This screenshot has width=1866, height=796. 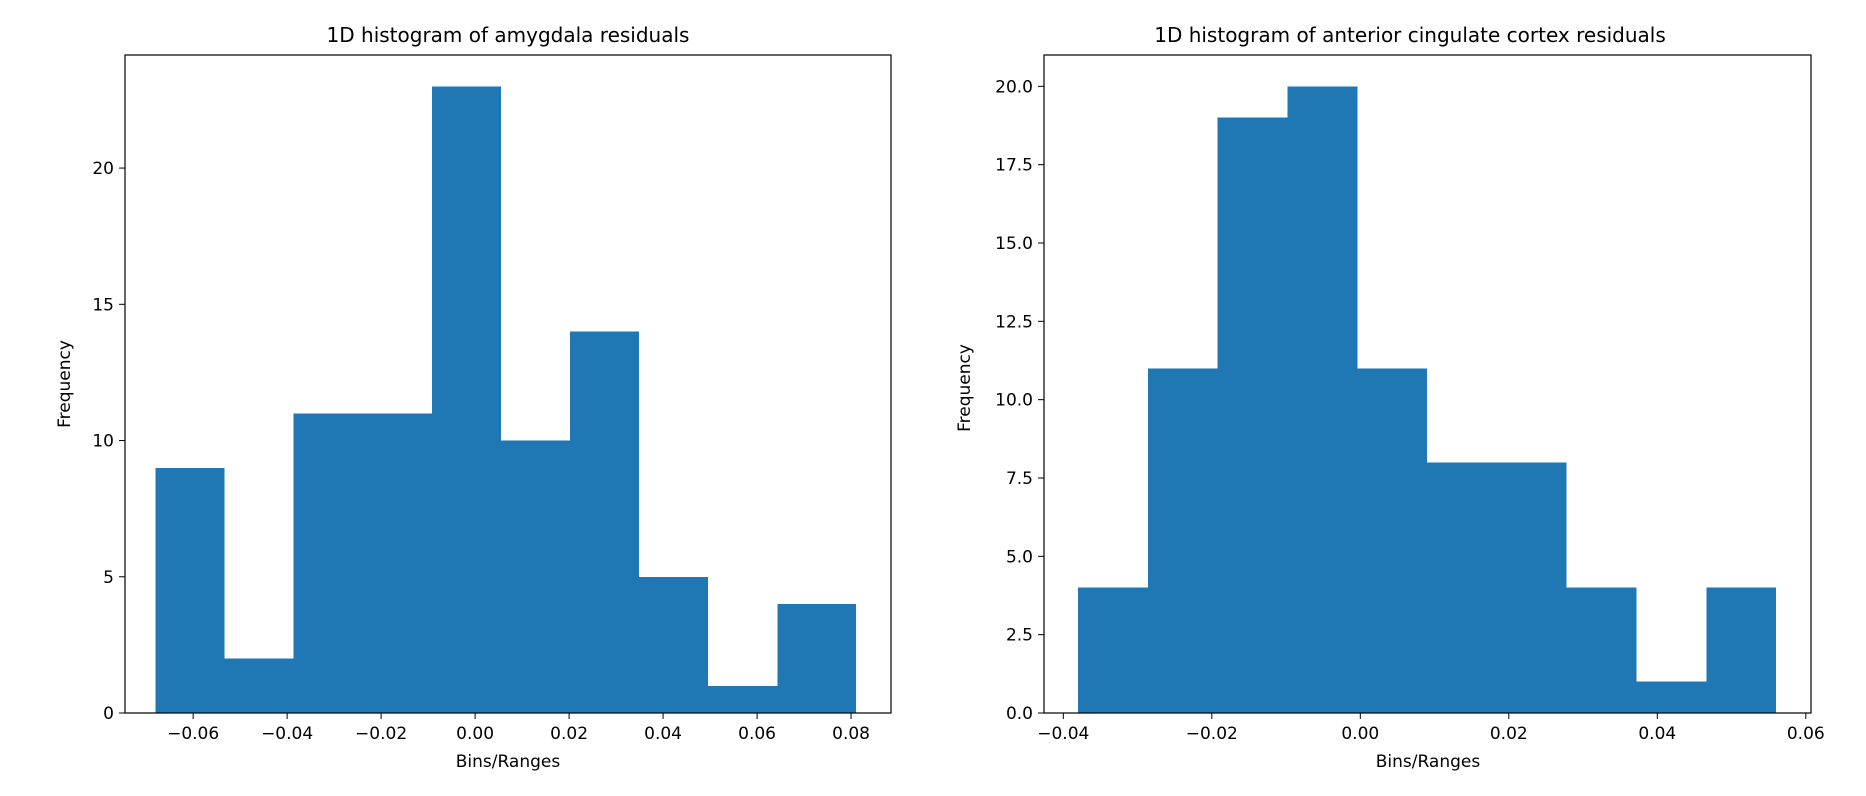 What do you see at coordinates (1014, 244) in the screenshot?
I see `y-tick-label: 15.0` at bounding box center [1014, 244].